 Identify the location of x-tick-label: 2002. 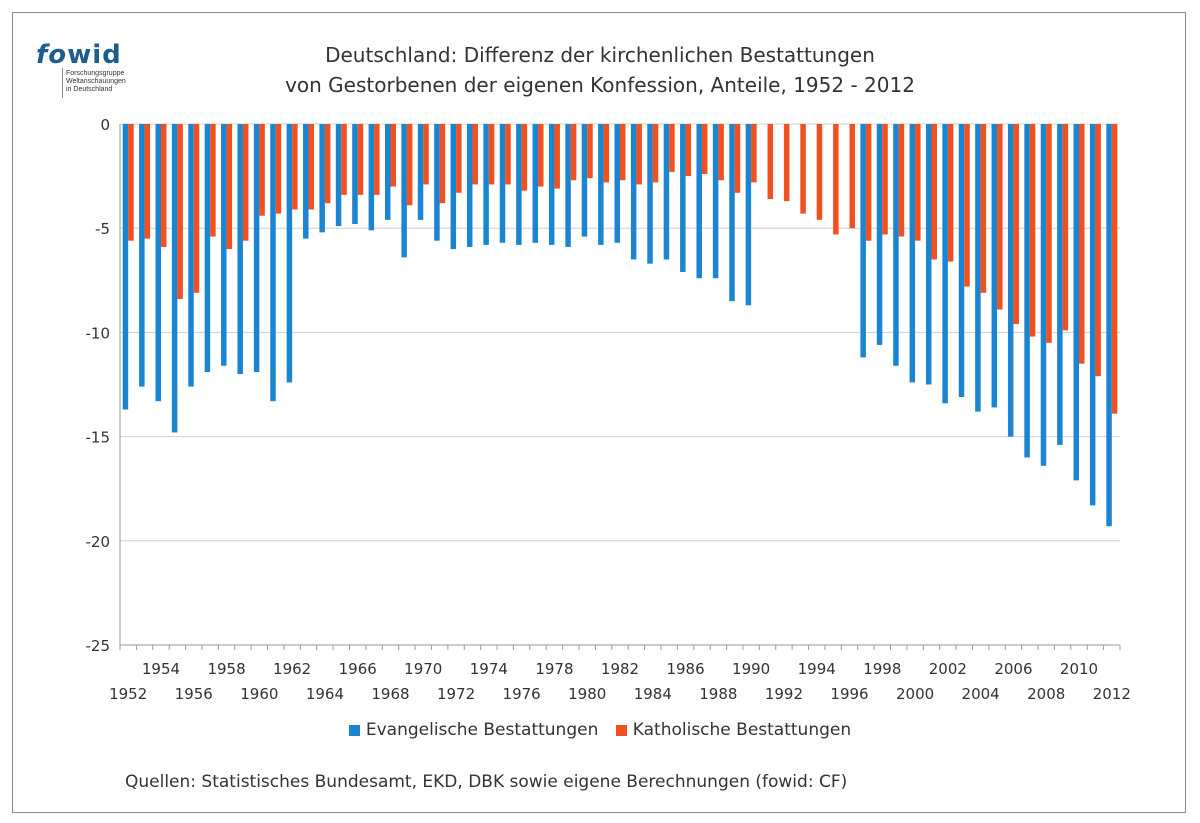
(948, 669).